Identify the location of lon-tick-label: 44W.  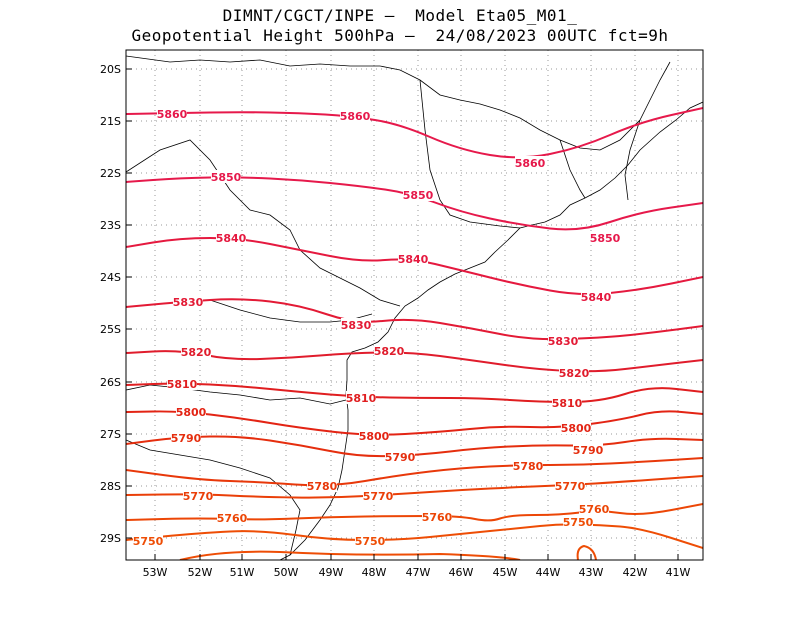
(548, 572).